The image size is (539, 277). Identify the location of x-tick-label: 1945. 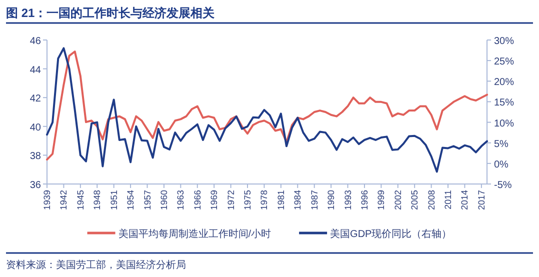
(80, 200).